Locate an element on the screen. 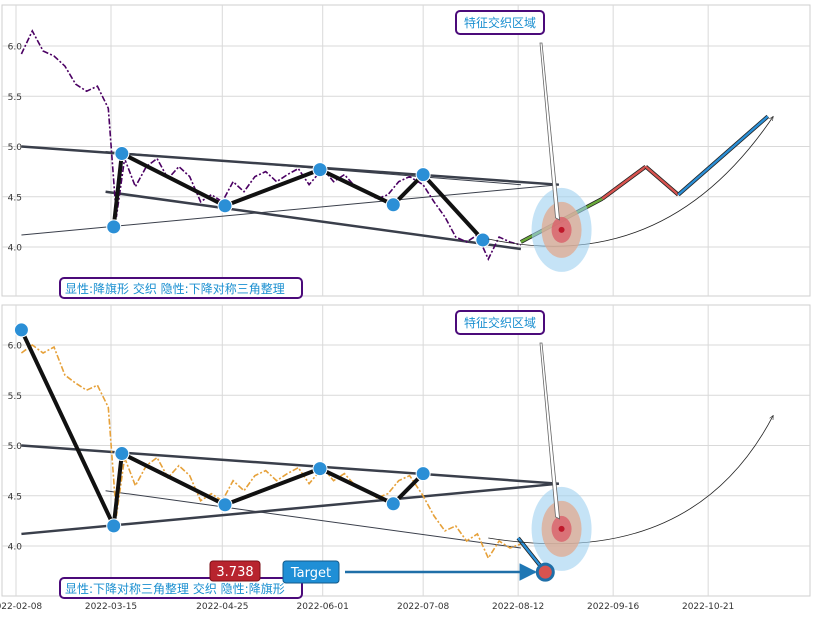  pattern-label: 显性:降旗形 交织 隐性:下降对称三角整理 is located at coordinates (175, 288).